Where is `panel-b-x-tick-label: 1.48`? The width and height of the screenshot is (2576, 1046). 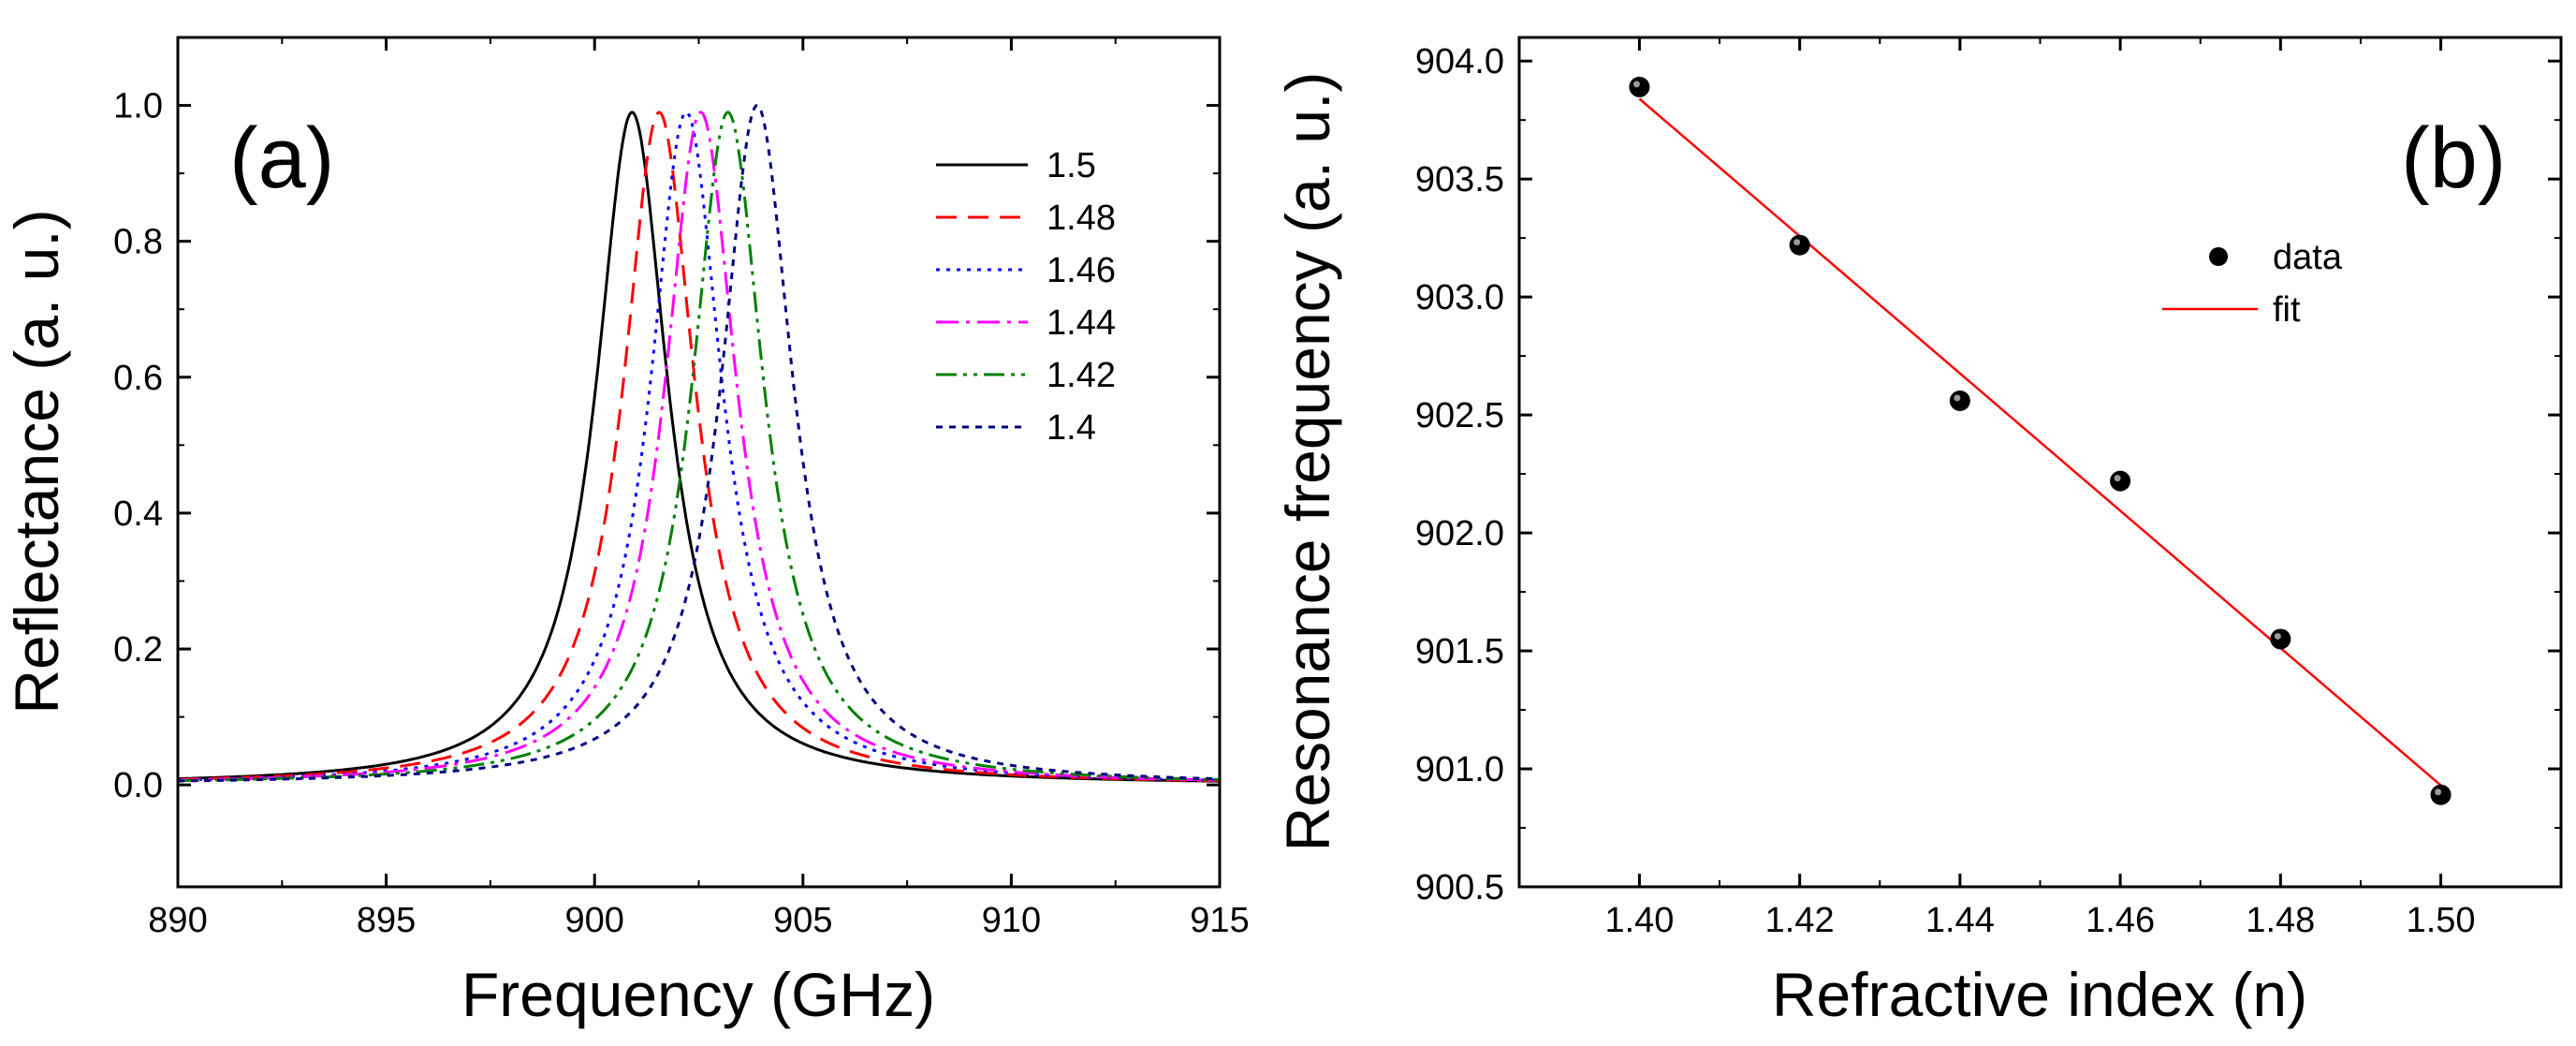
panel-b-x-tick-label: 1.48 is located at coordinates (2280, 921).